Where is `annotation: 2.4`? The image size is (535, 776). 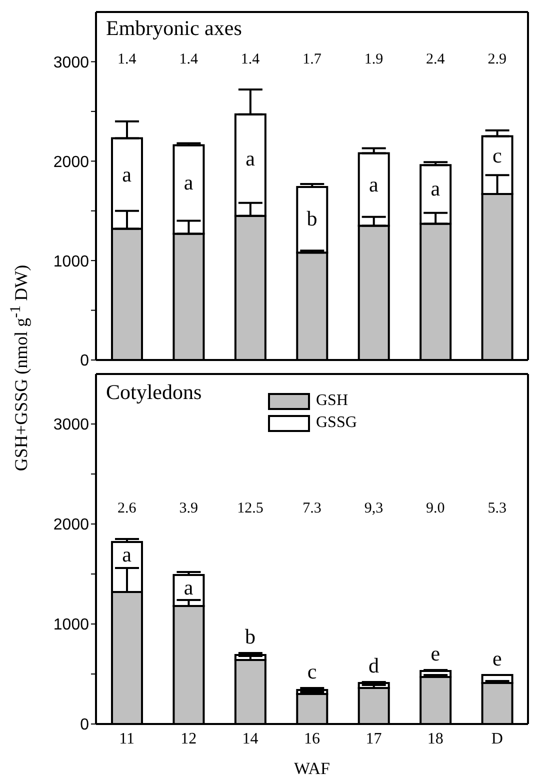
annotation: 2.4 is located at coordinates (435, 59).